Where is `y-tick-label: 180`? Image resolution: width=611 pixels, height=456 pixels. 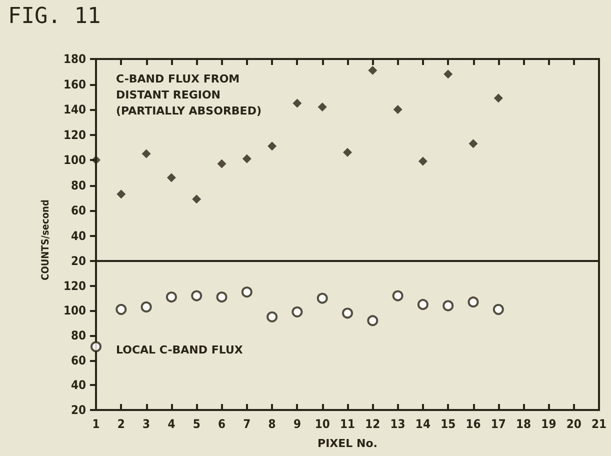 y-tick-label: 180 is located at coordinates (74, 59).